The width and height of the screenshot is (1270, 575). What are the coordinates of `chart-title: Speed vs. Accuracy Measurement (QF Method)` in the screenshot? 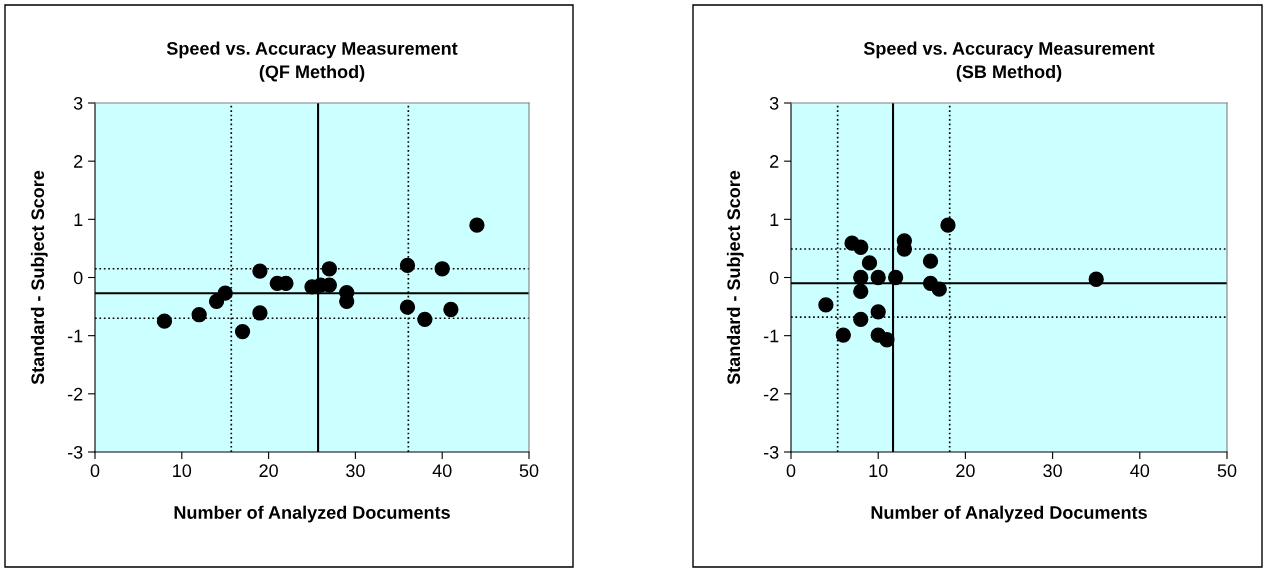 It's located at (312, 61).